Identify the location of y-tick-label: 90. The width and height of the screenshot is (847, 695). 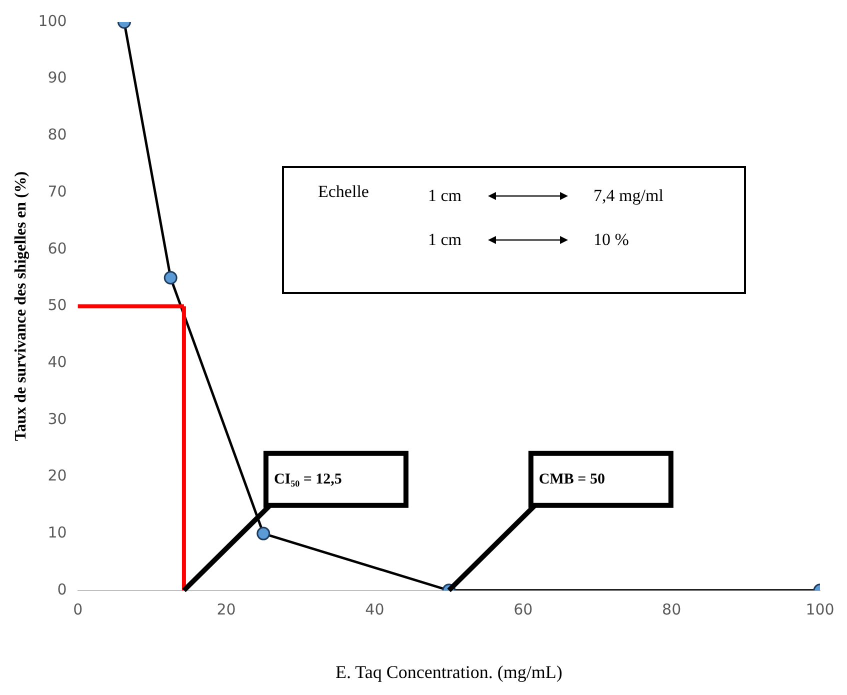
(57, 77).